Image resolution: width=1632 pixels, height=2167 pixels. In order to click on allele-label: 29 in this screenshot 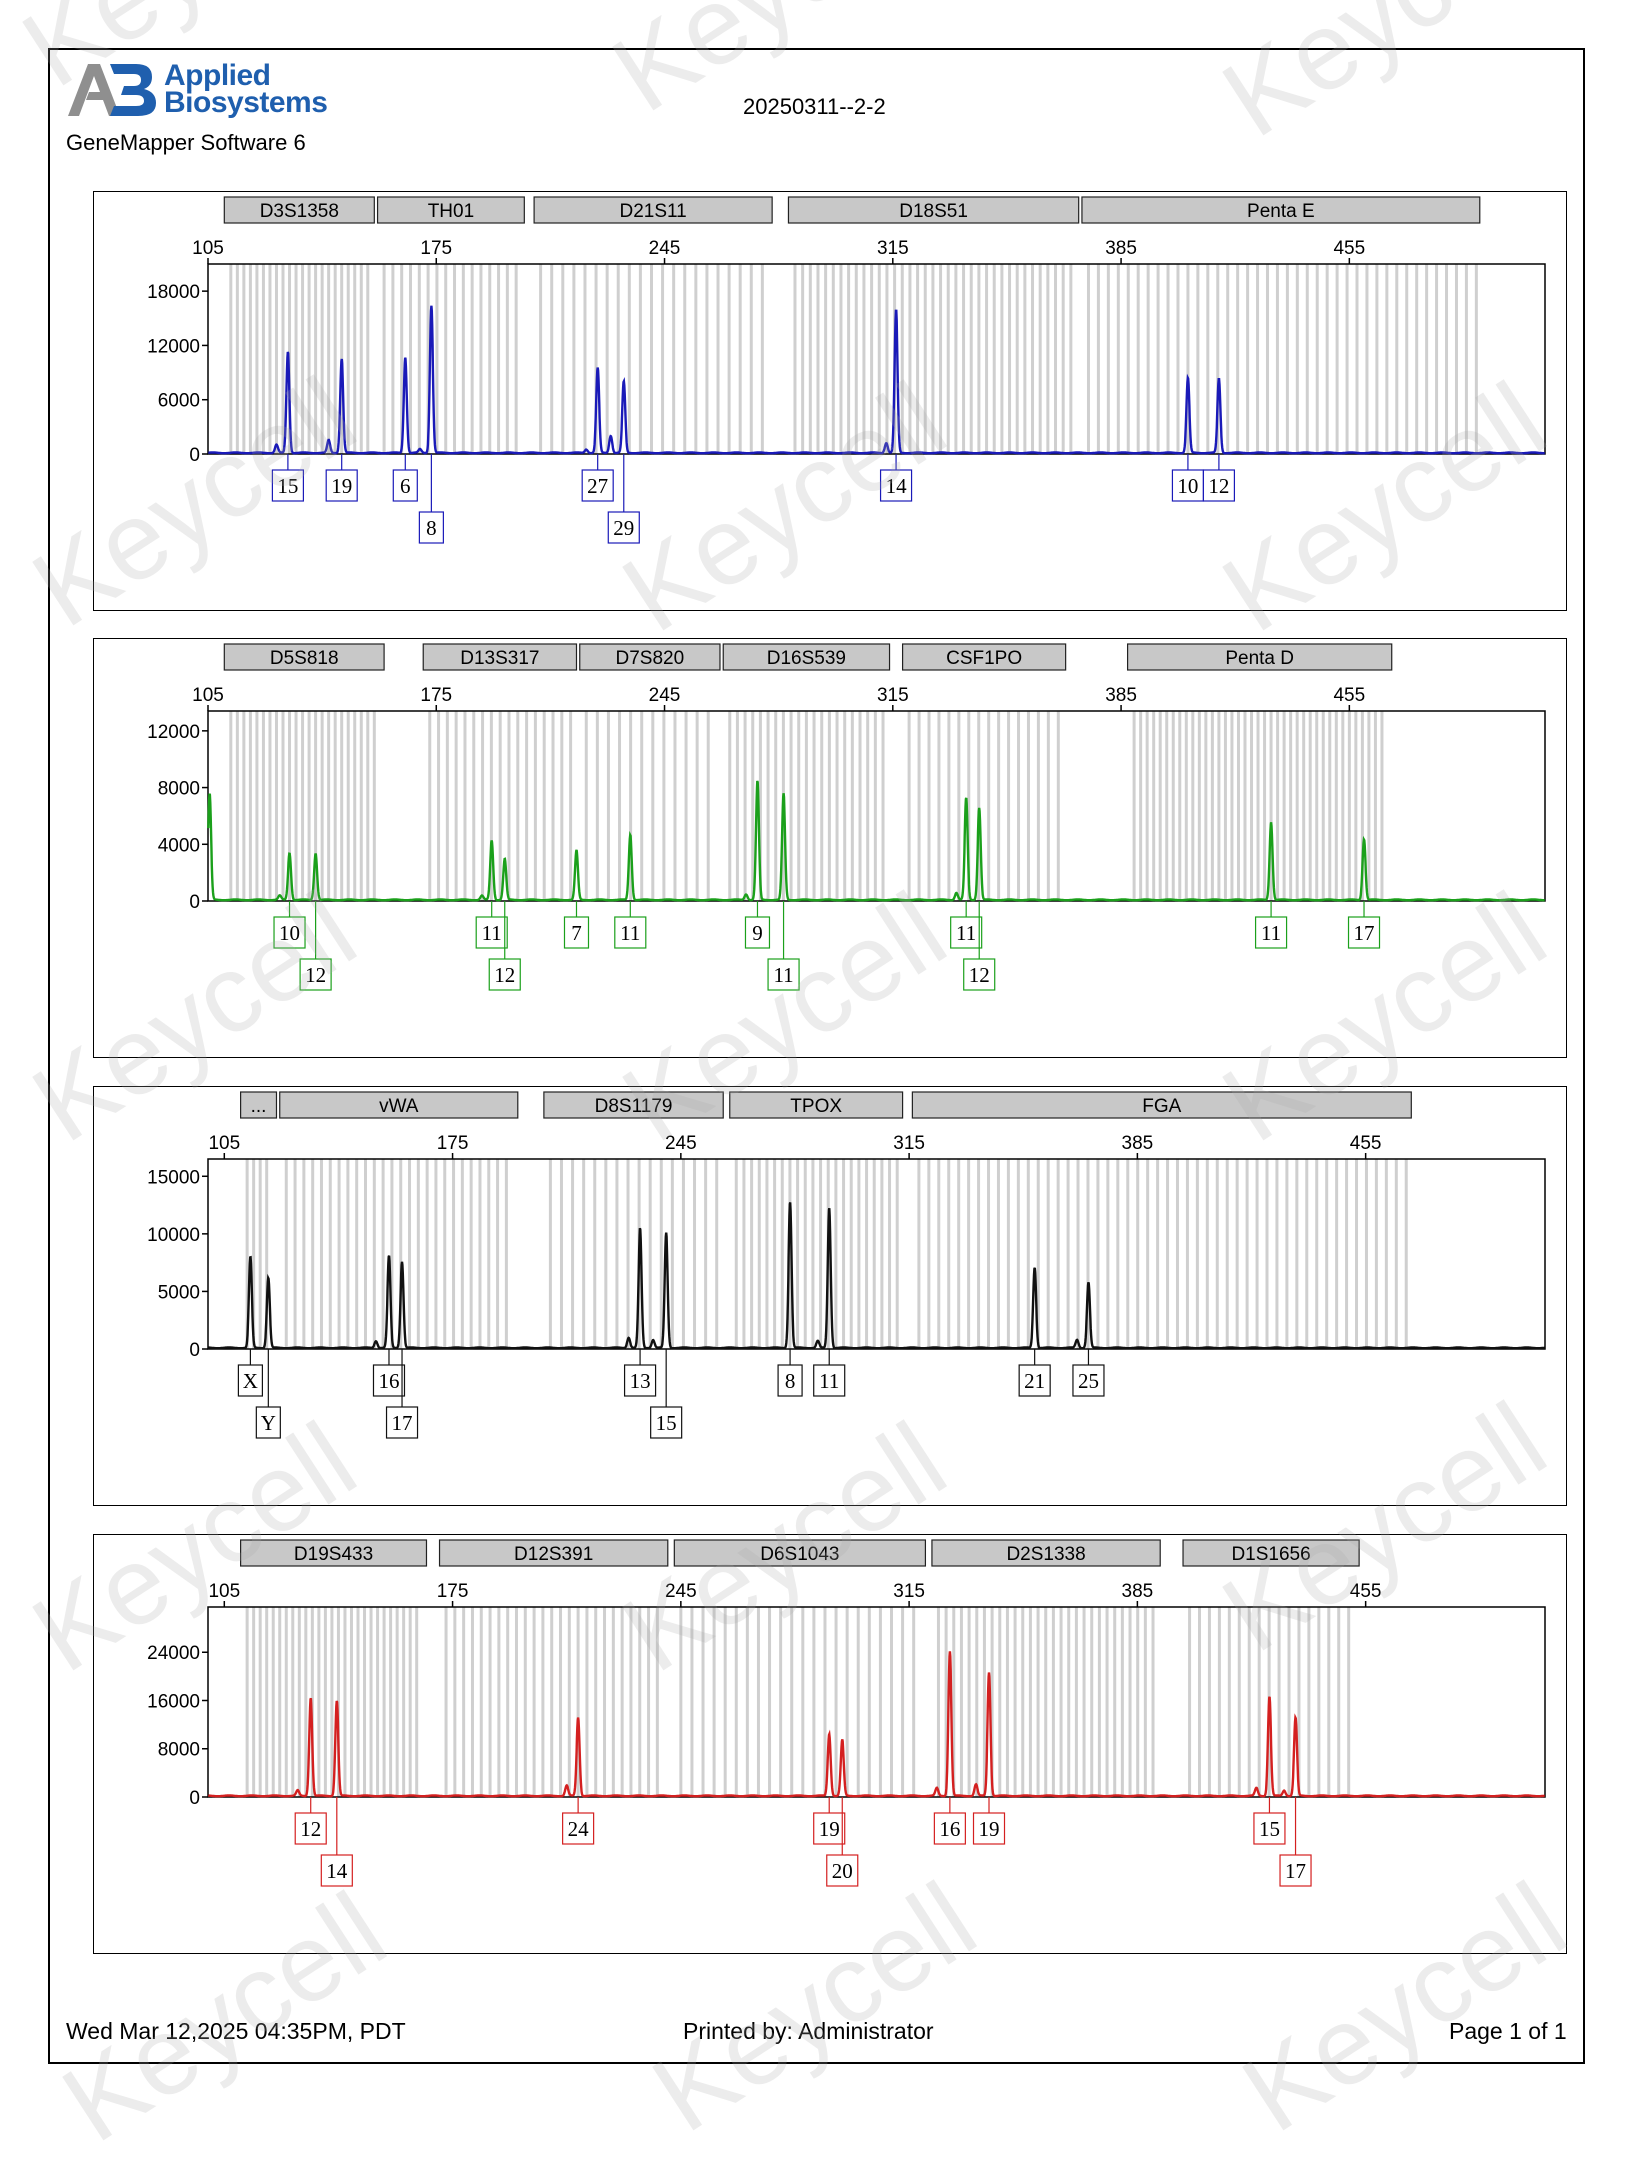, I will do `click(623, 528)`.